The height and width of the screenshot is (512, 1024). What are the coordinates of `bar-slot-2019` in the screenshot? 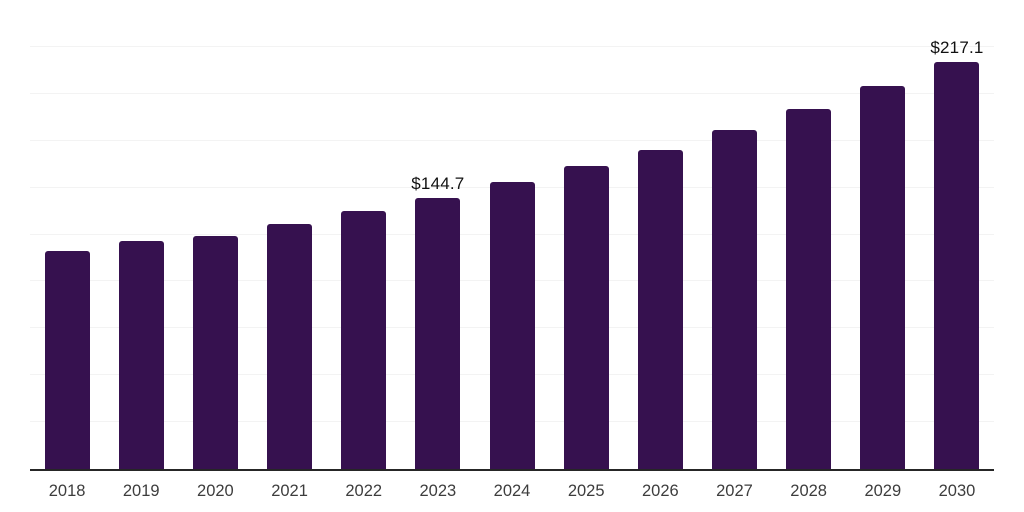 It's located at (141, 234).